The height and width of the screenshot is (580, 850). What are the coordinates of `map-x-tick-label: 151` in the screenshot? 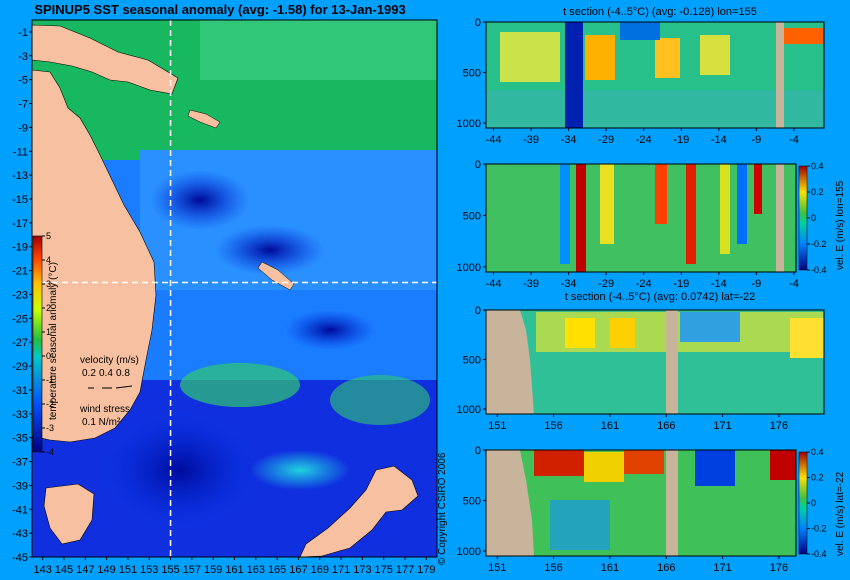 It's located at (128, 570).